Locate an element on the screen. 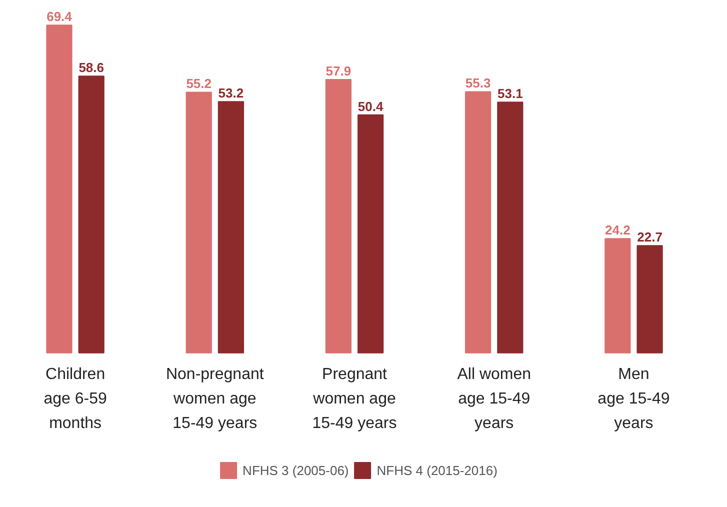  data-label: 22.7 is located at coordinates (649, 237).